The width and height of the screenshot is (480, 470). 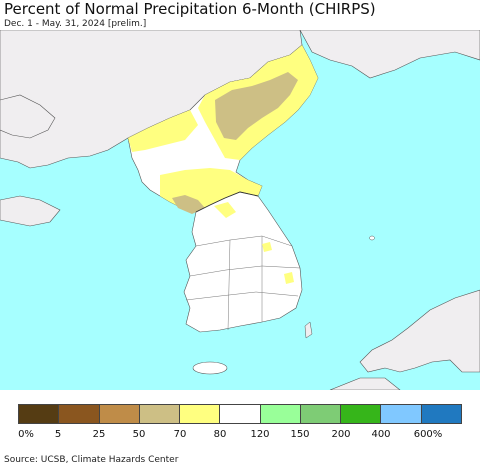 What do you see at coordinates (139, 434) in the screenshot?
I see `legend-tick-label: 50` at bounding box center [139, 434].